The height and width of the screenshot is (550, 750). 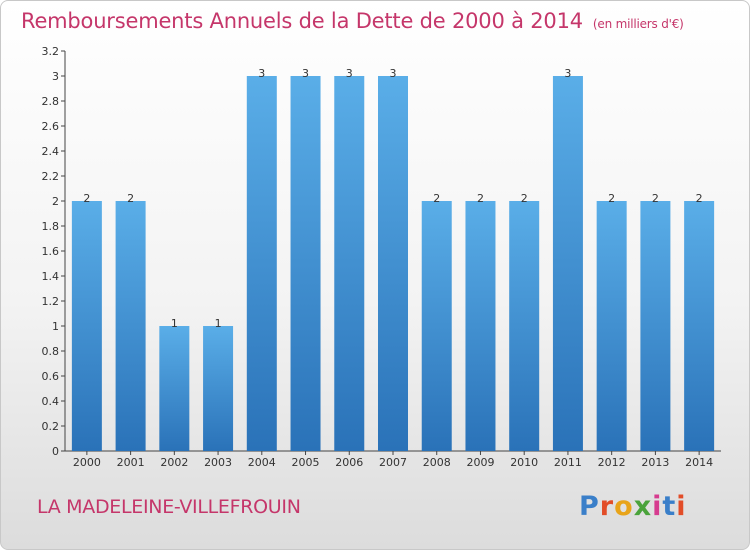 What do you see at coordinates (437, 462) in the screenshot?
I see `x-tick-label: 2008` at bounding box center [437, 462].